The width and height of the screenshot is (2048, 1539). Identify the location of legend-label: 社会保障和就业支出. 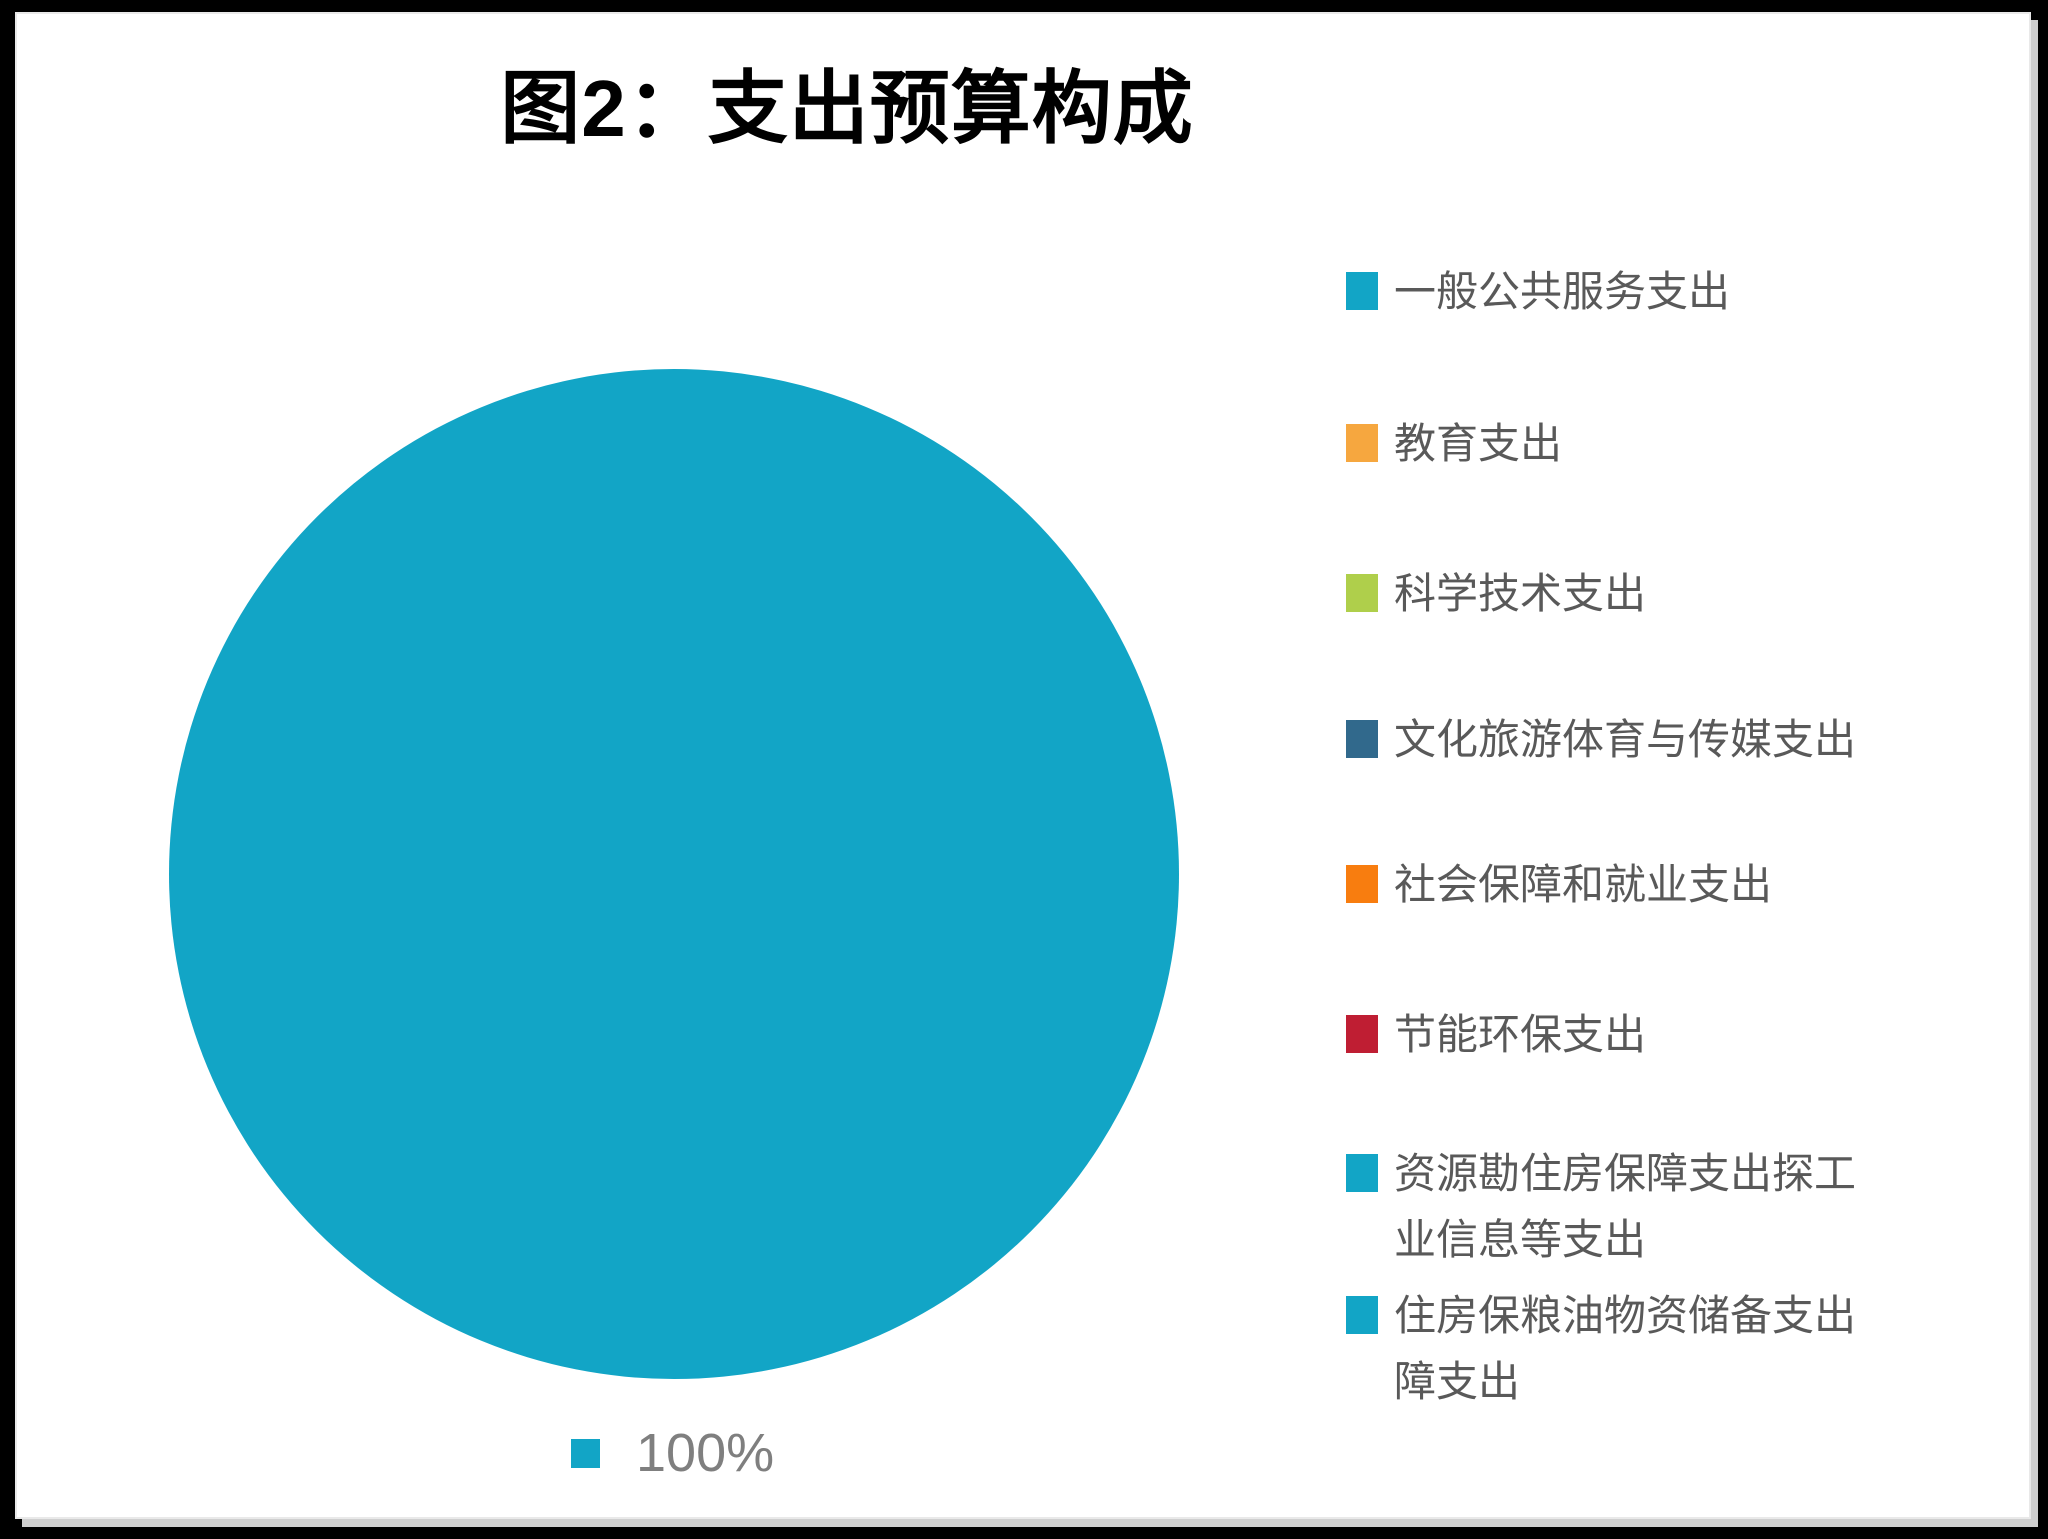
(1583, 884).